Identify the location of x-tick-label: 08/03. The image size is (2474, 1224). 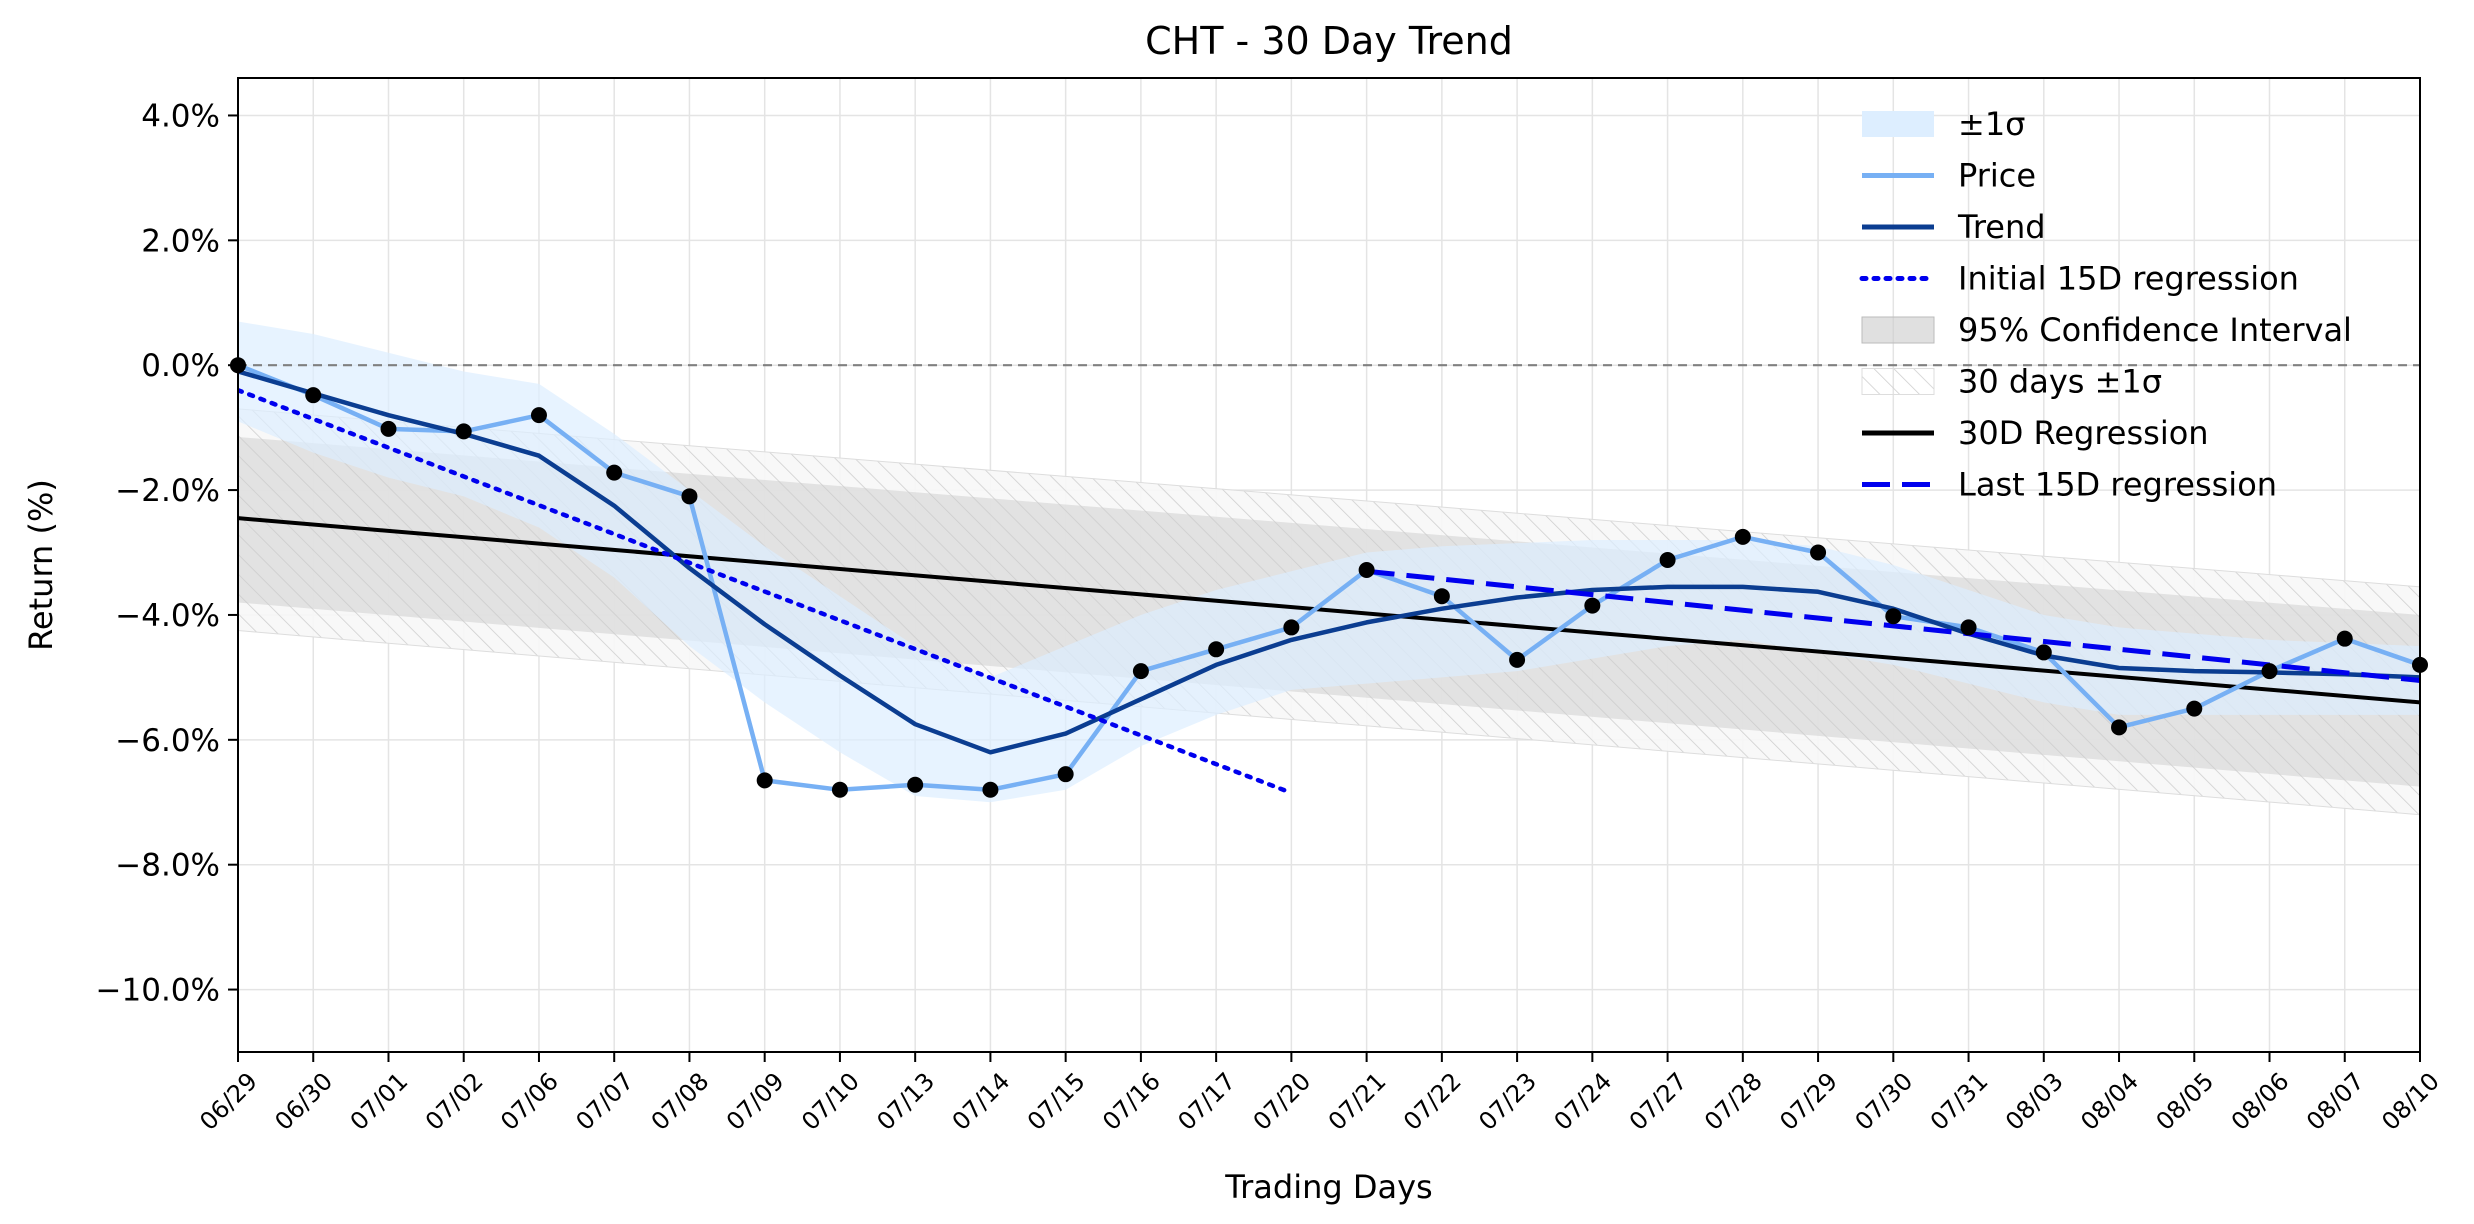
(2034, 1101).